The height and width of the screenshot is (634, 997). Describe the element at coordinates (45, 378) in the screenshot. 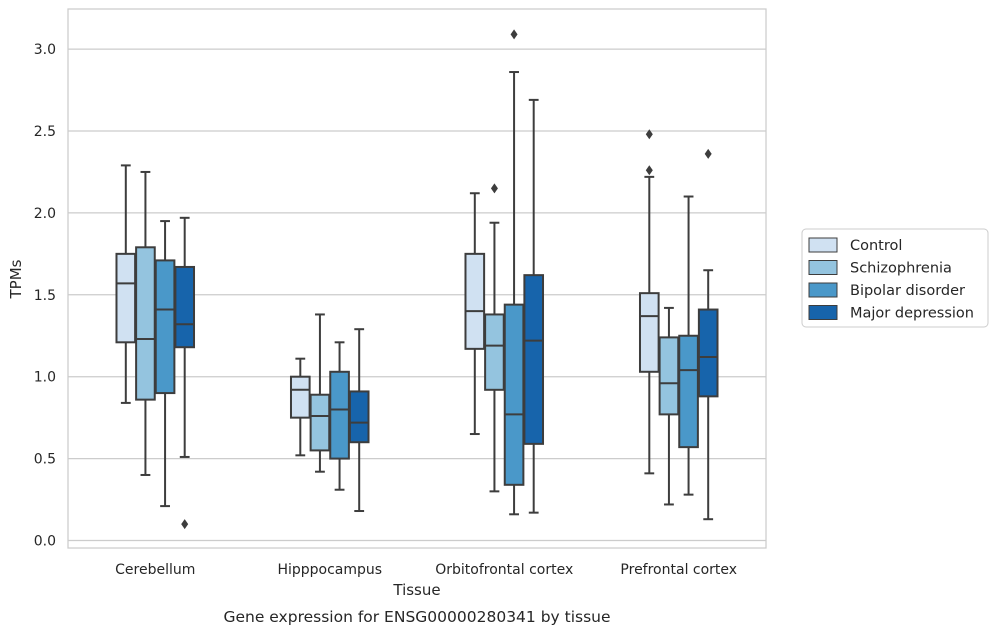

I see `y-tick-label: 1.0` at that location.